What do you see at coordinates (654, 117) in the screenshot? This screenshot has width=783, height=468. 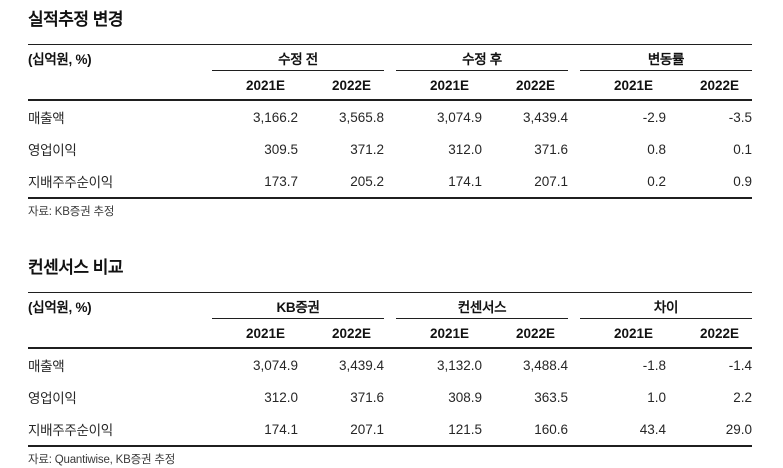 I see `value-cell: -2.9` at bounding box center [654, 117].